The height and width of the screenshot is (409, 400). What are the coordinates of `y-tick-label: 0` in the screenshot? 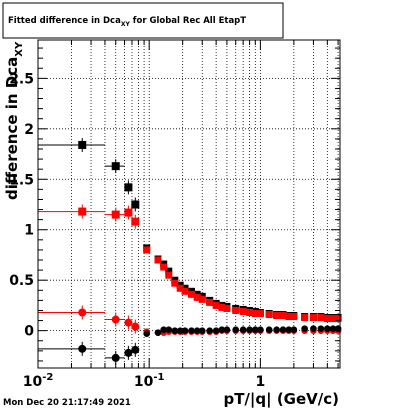 It's located at (29, 332).